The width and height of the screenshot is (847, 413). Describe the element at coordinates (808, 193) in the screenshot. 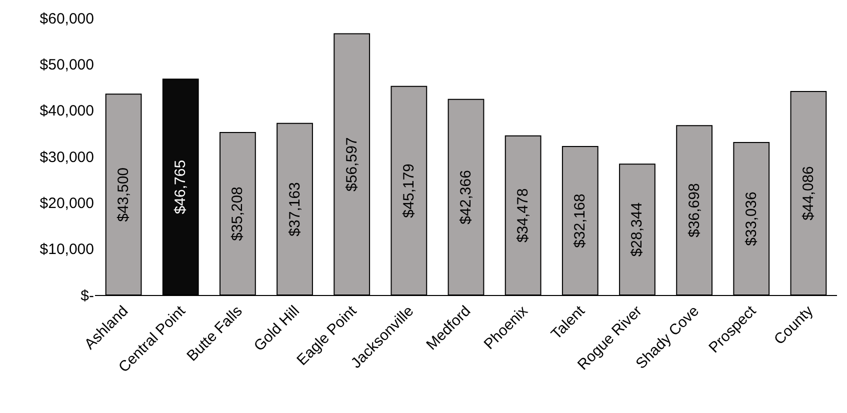

I see `data-label: $44,086` at that location.